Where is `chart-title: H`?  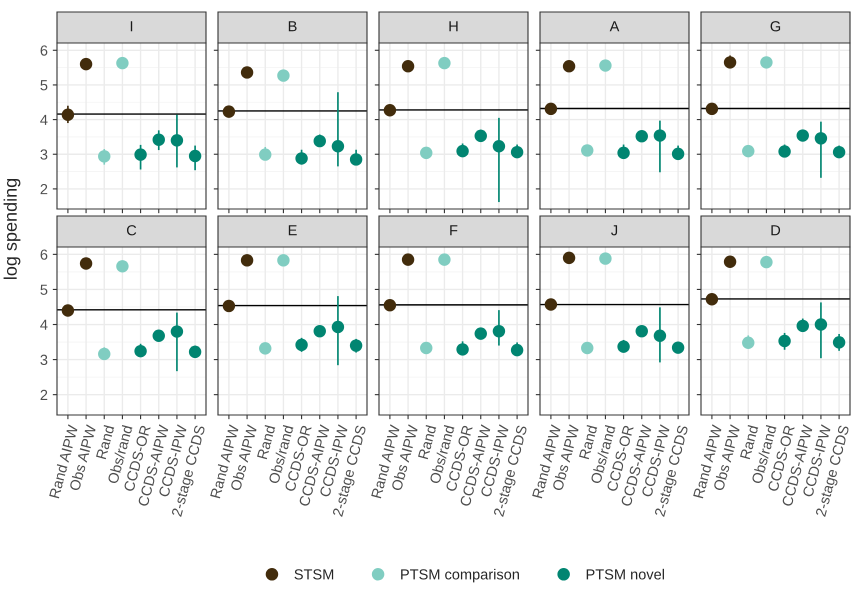 chart-title: H is located at coordinates (453, 26).